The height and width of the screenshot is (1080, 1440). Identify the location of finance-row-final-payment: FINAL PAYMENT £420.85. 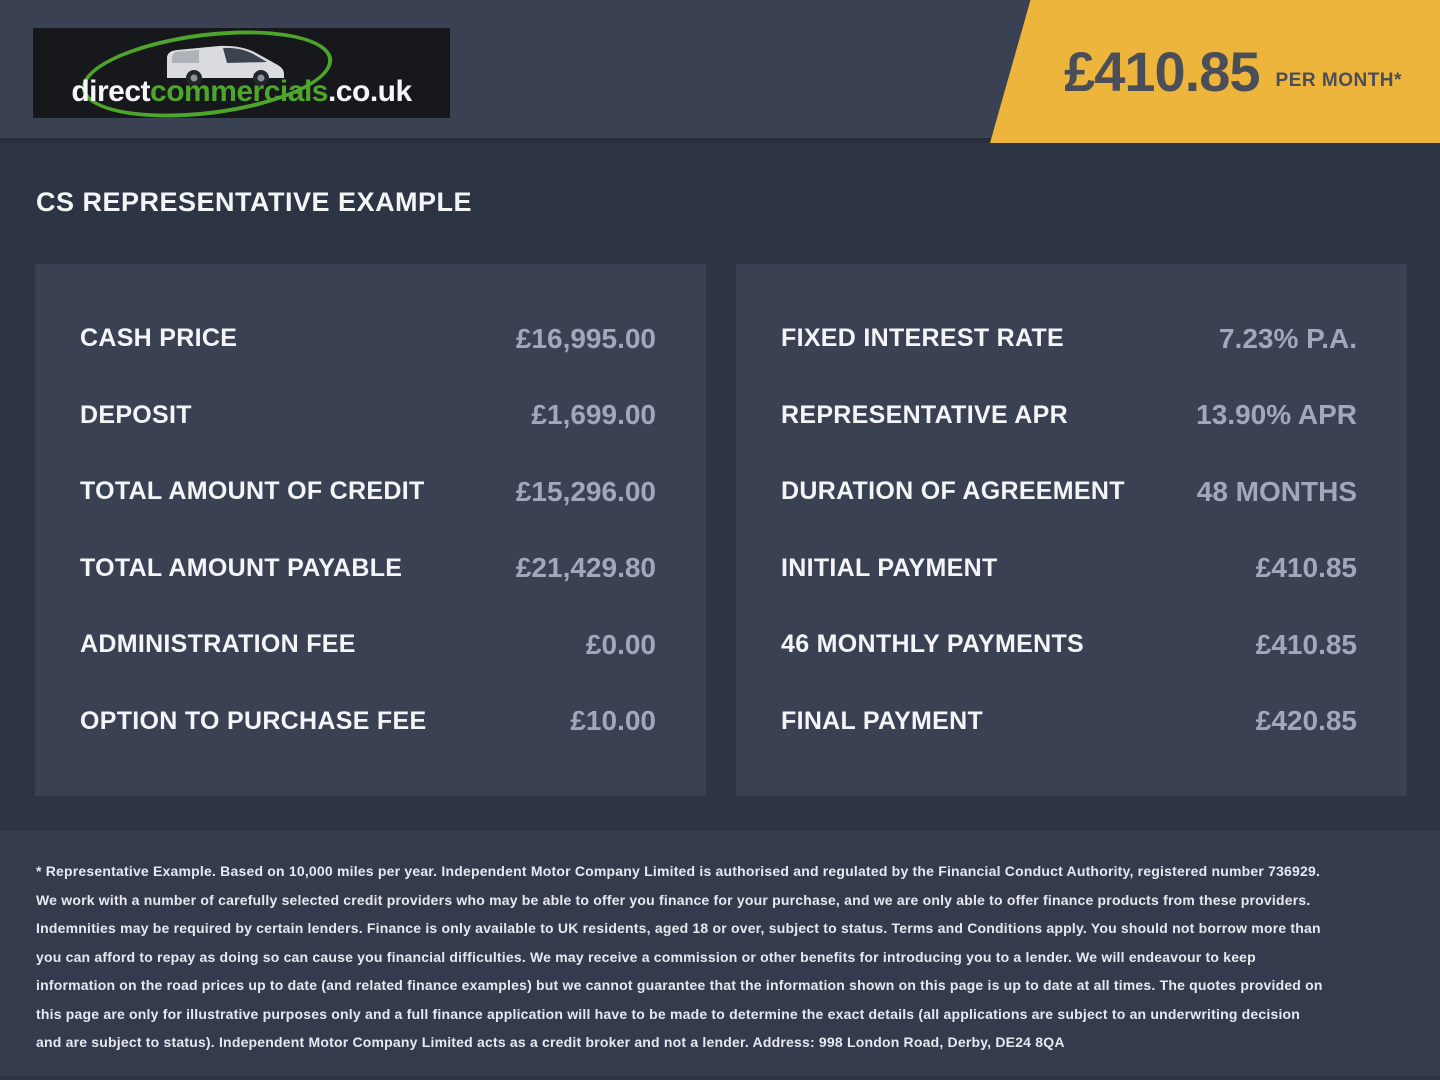
(1069, 721).